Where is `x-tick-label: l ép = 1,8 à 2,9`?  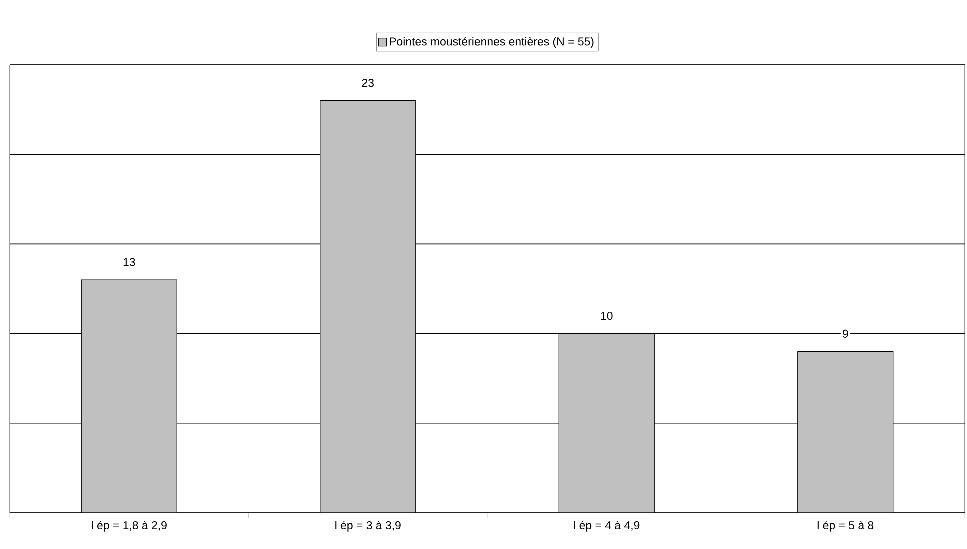 x-tick-label: l ép = 1,8 à 2,9 is located at coordinates (129, 526).